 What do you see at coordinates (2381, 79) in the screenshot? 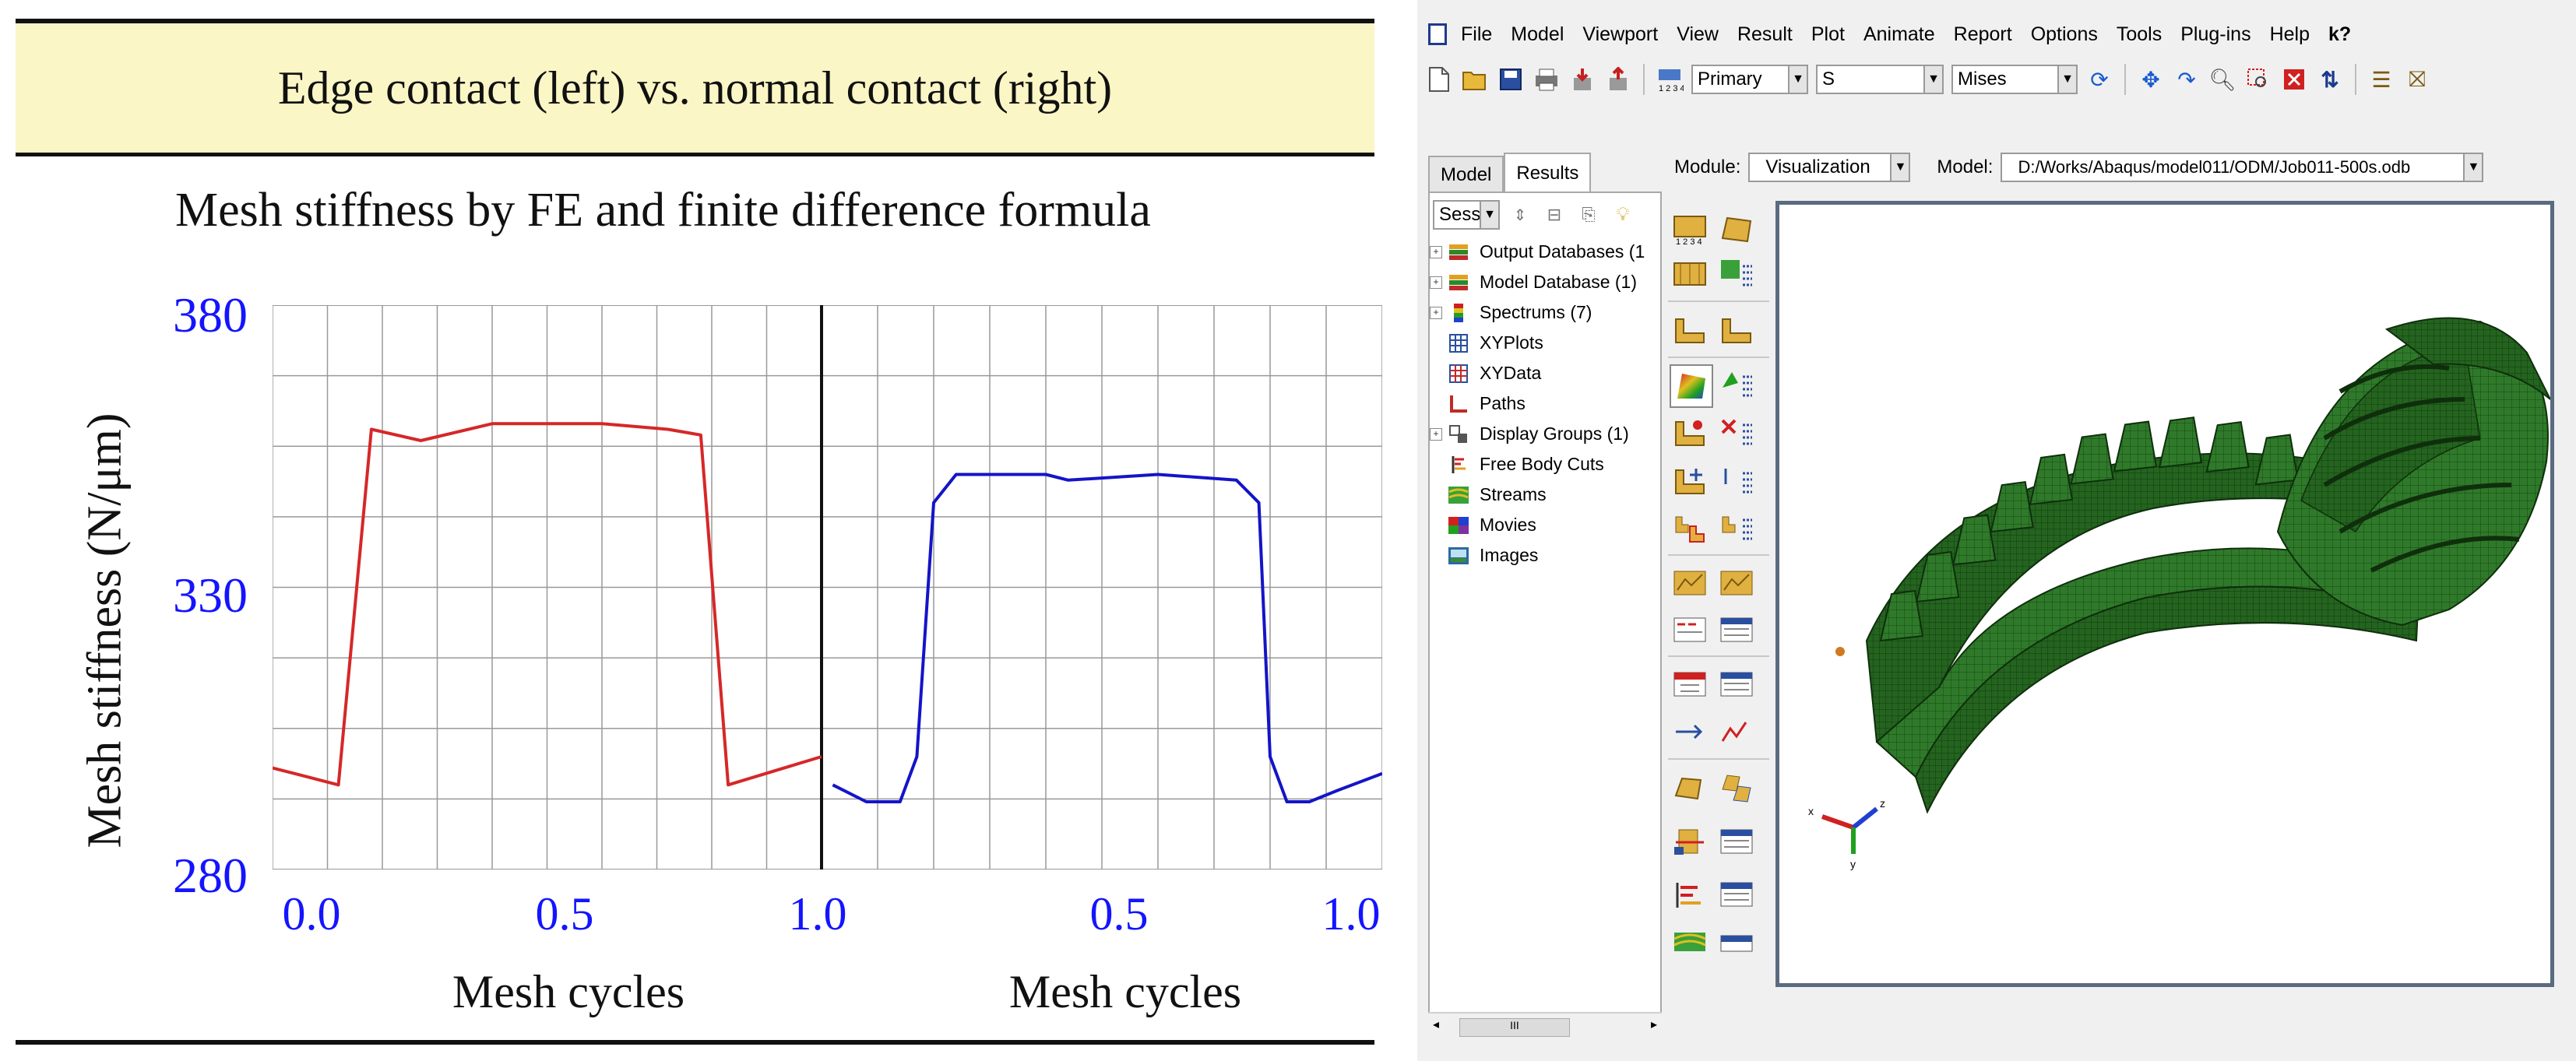
I see `view-front-icon: ☰` at bounding box center [2381, 79].